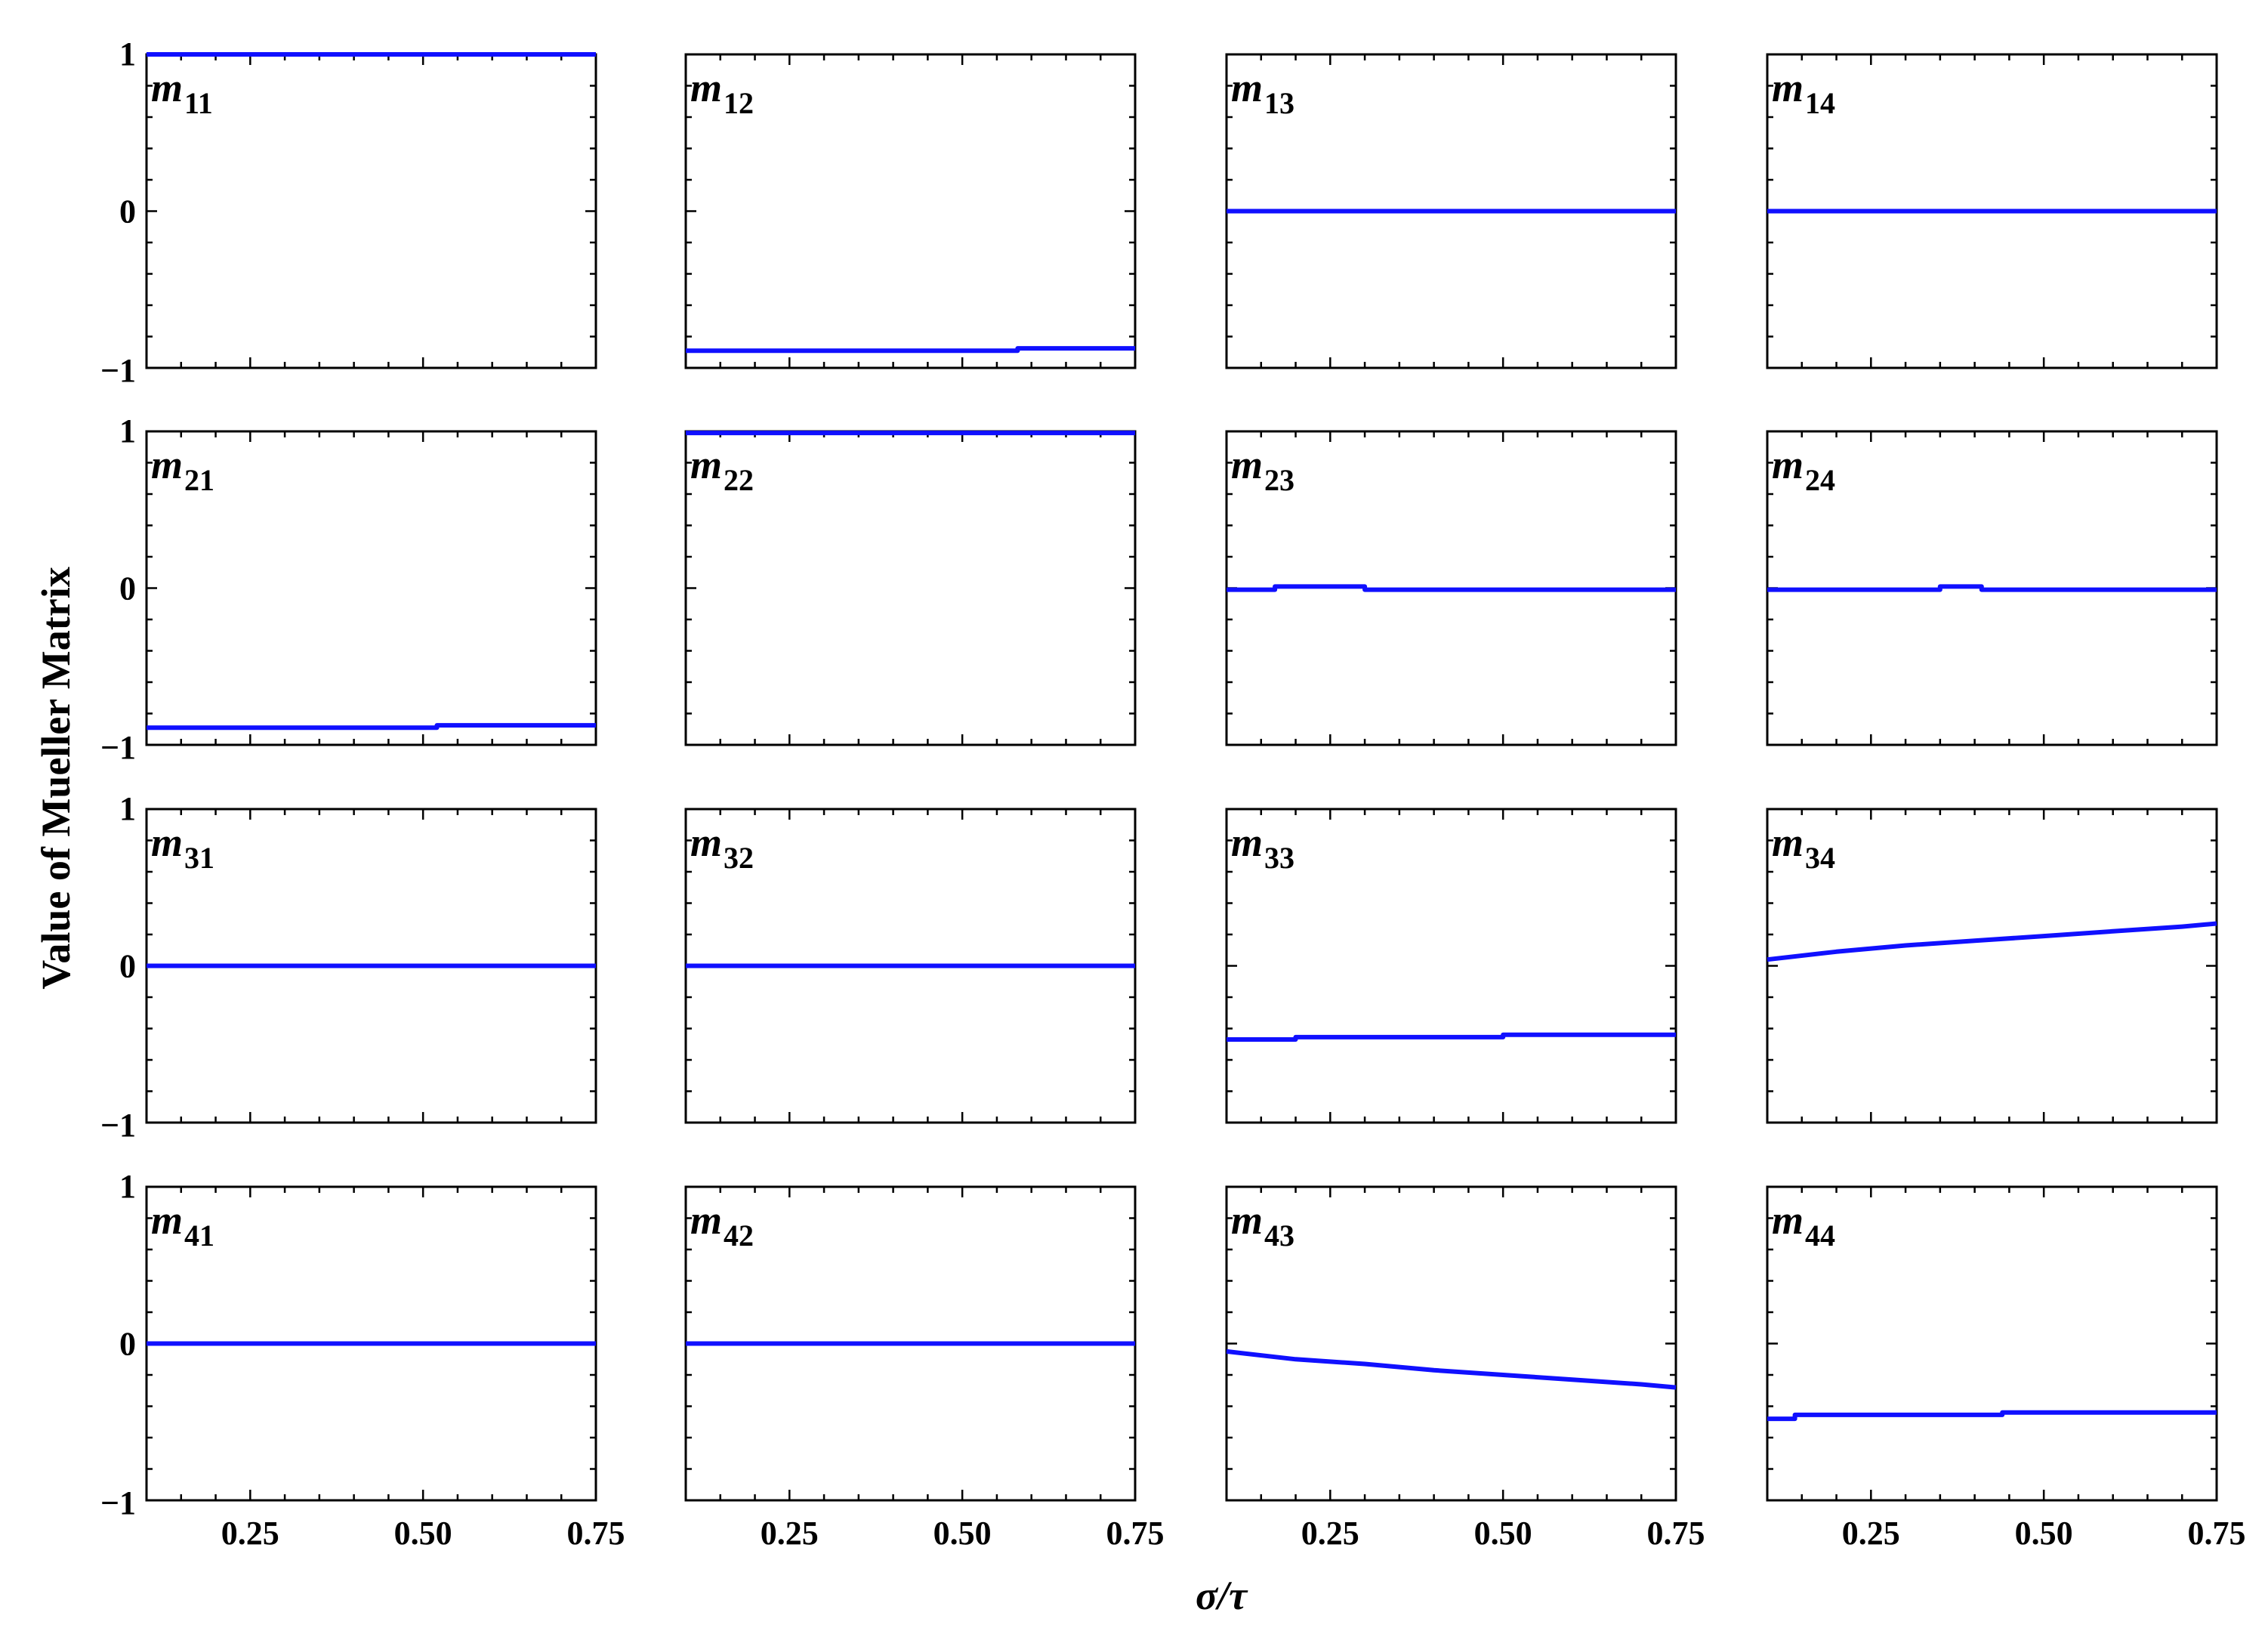 Image resolution: width=2268 pixels, height=1631 pixels. What do you see at coordinates (924, 1368) in the screenshot?
I see `panel-m42: 0.25 0.50 0.75 m42` at bounding box center [924, 1368].